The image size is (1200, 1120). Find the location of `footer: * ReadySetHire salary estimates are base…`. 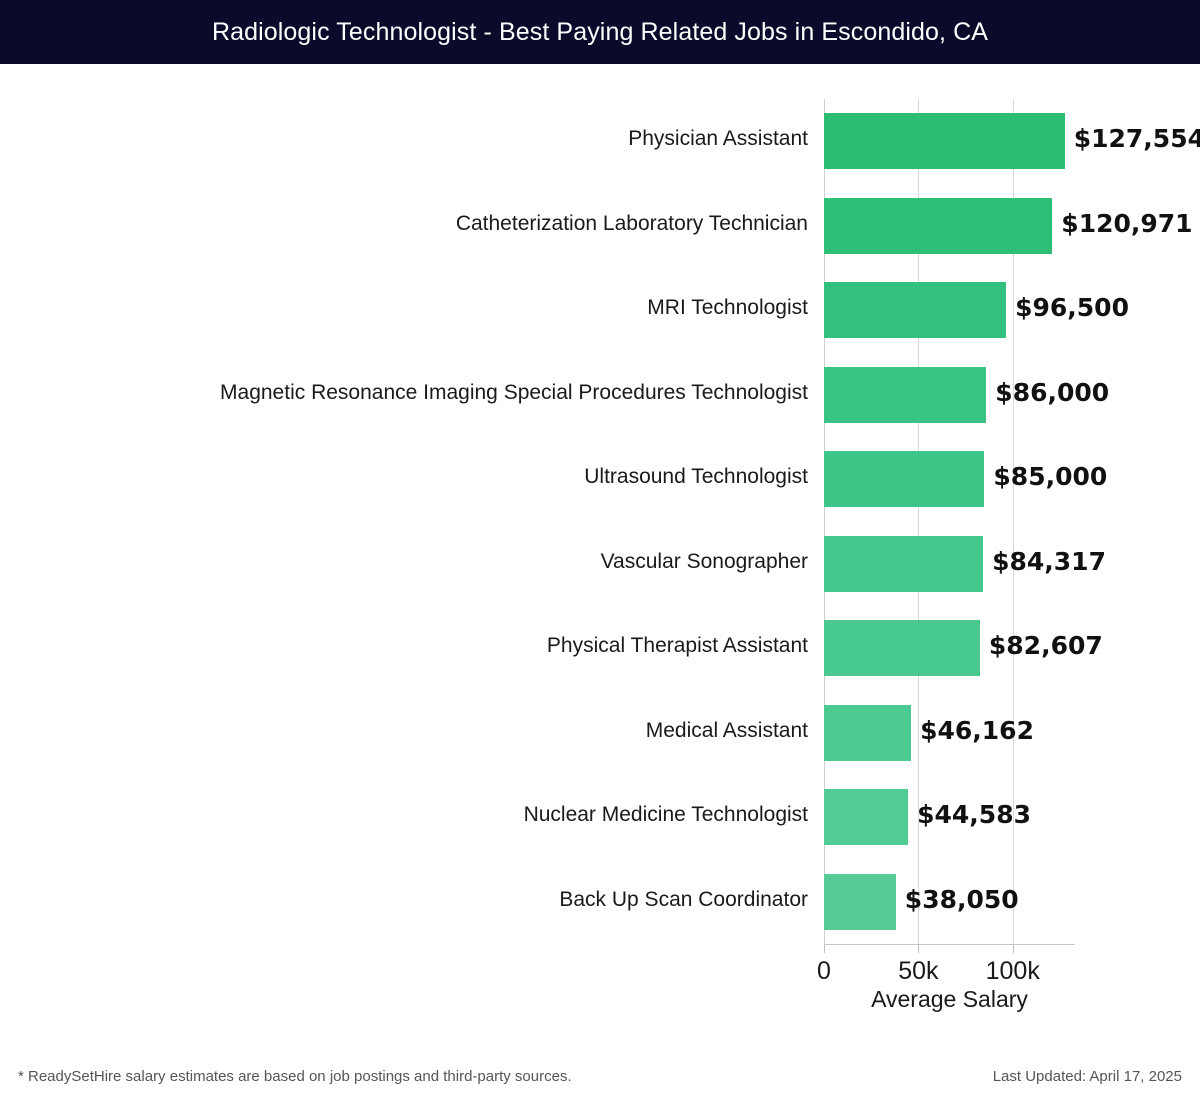

footer: * ReadySetHire salary estimates are base… is located at coordinates (600, 1094).